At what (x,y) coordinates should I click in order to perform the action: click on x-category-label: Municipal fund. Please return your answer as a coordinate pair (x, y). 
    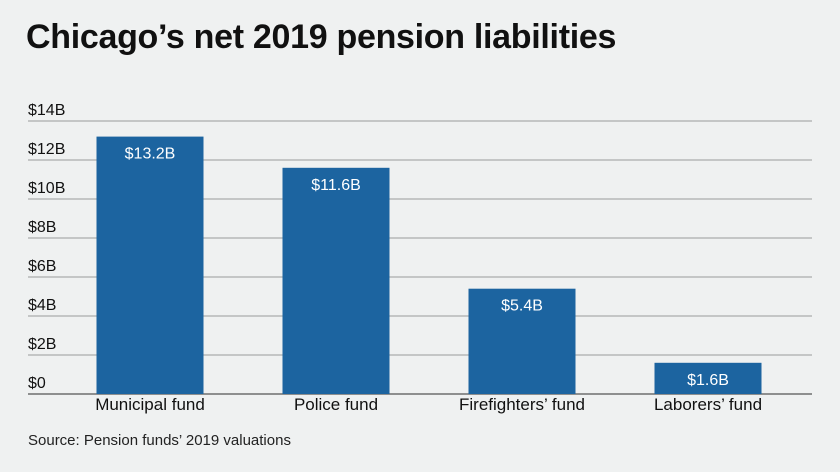
    Looking at the image, I should click on (150, 404).